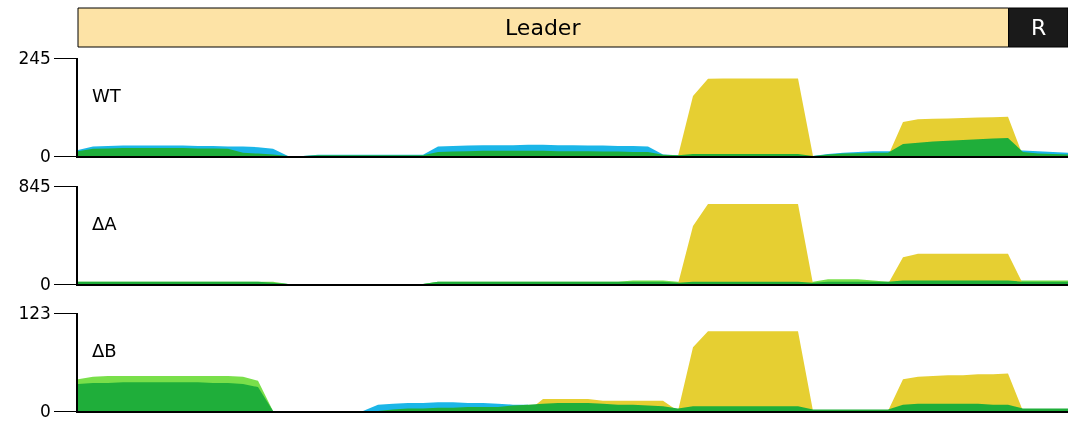 Image resolution: width=1068 pixels, height=427 pixels. Describe the element at coordinates (107, 95) in the screenshot. I see `text: WT` at that location.